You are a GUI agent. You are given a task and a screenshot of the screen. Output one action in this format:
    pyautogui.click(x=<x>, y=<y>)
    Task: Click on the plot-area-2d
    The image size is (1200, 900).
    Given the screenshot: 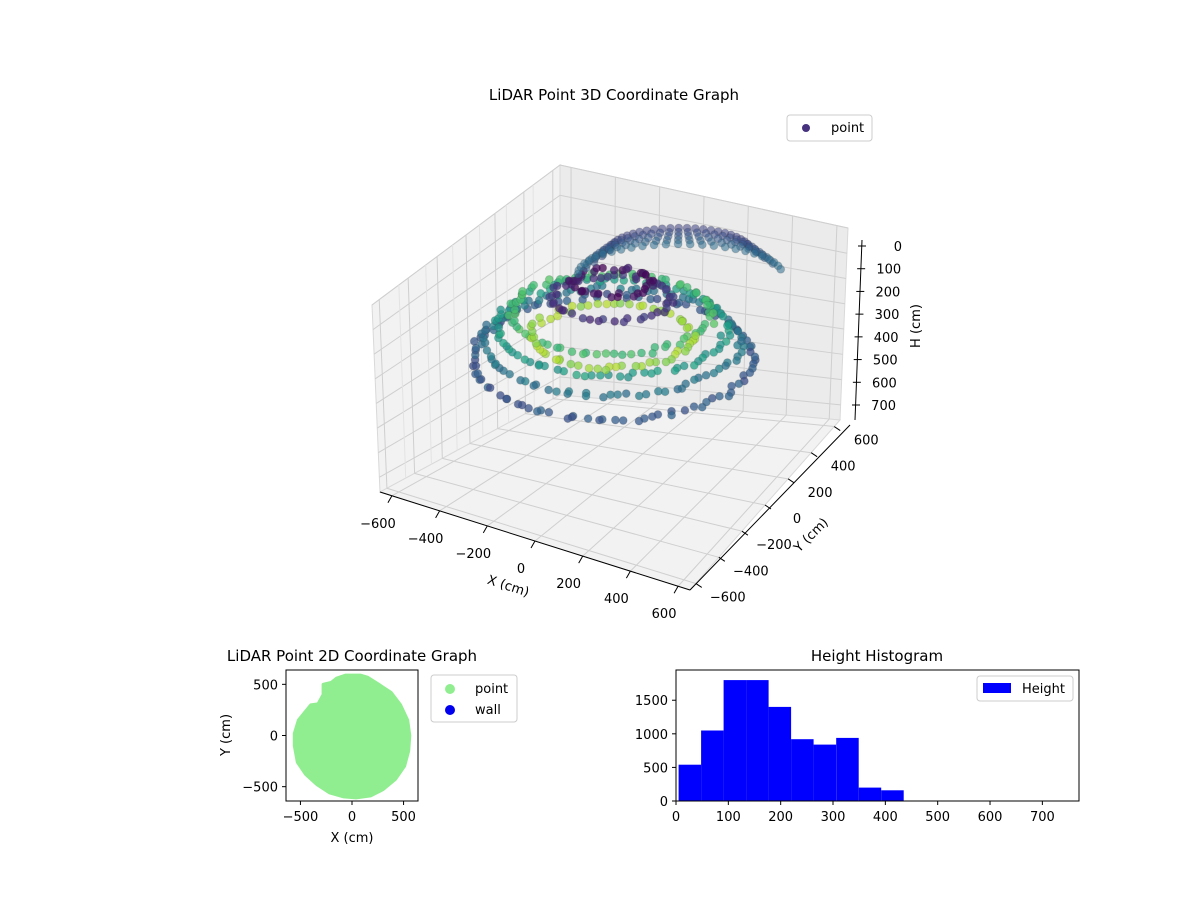 What is the action you would take?
    pyautogui.click(x=352, y=736)
    